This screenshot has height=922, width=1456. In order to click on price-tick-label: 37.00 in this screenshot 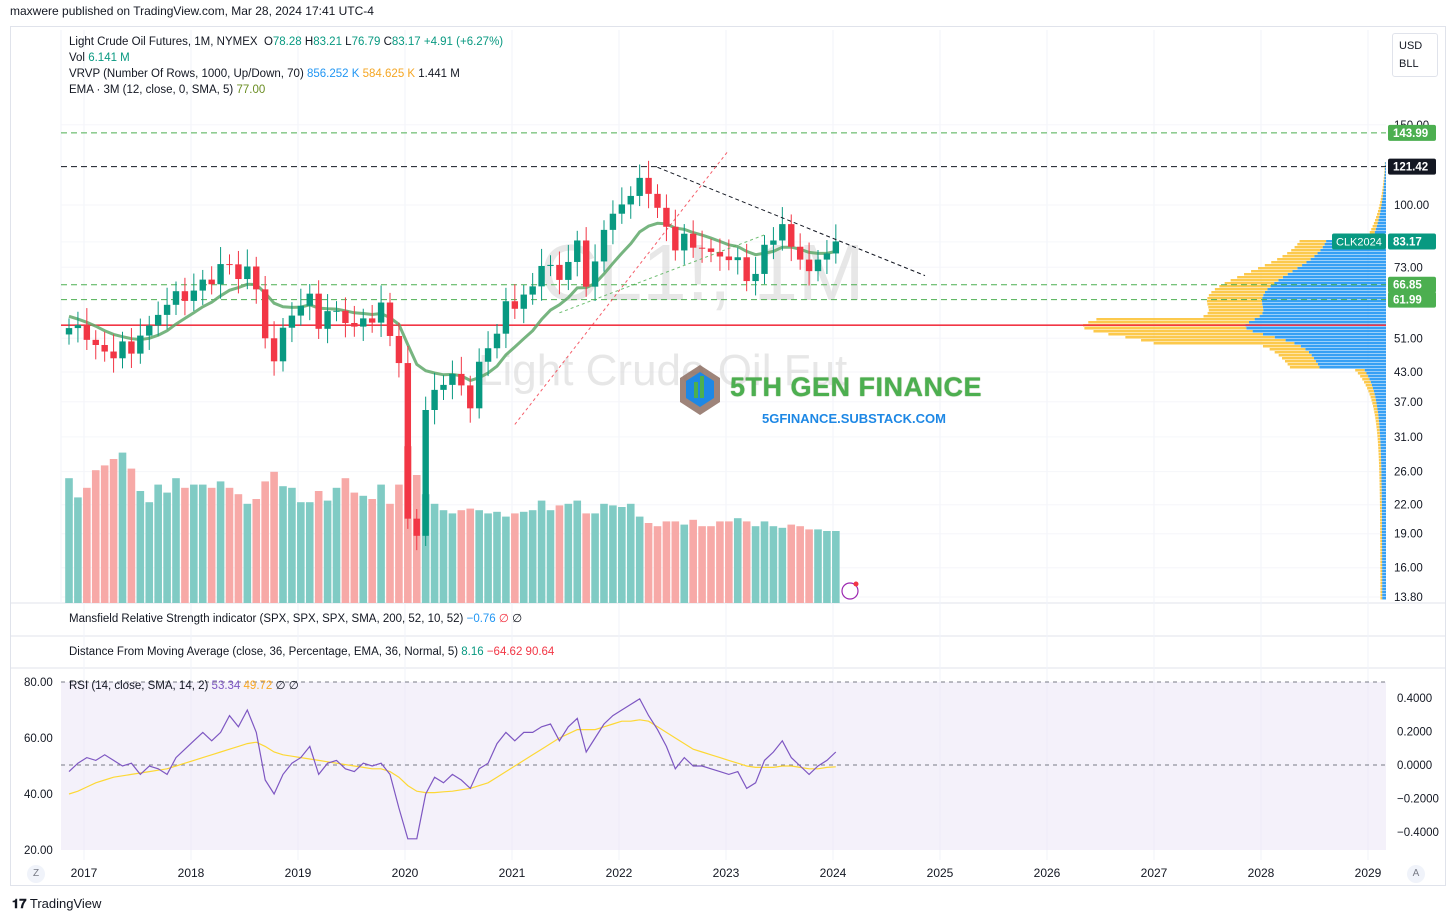, I will do `click(1408, 403)`.